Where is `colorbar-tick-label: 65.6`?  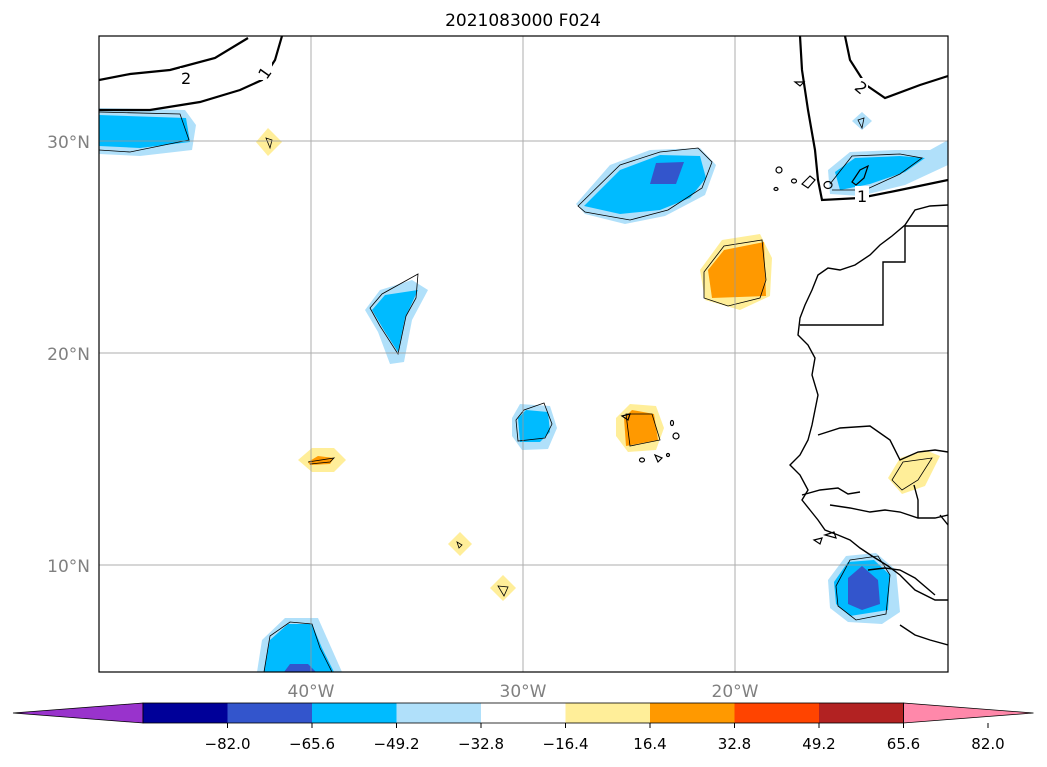
colorbar-tick-label: 65.6 is located at coordinates (903, 744).